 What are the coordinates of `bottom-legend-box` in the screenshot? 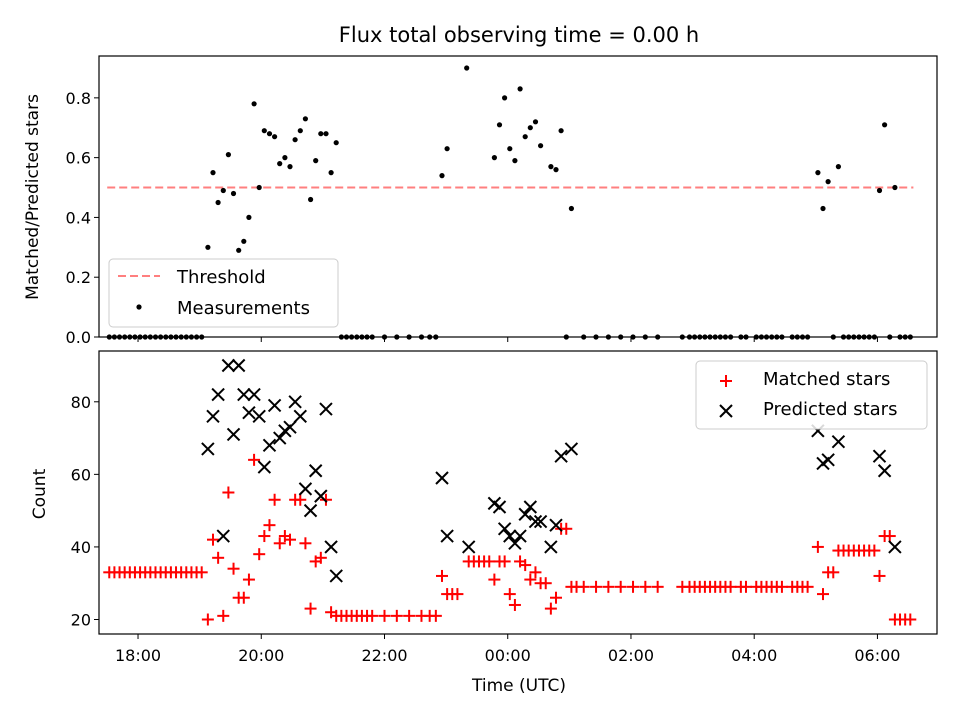 It's located at (811, 395).